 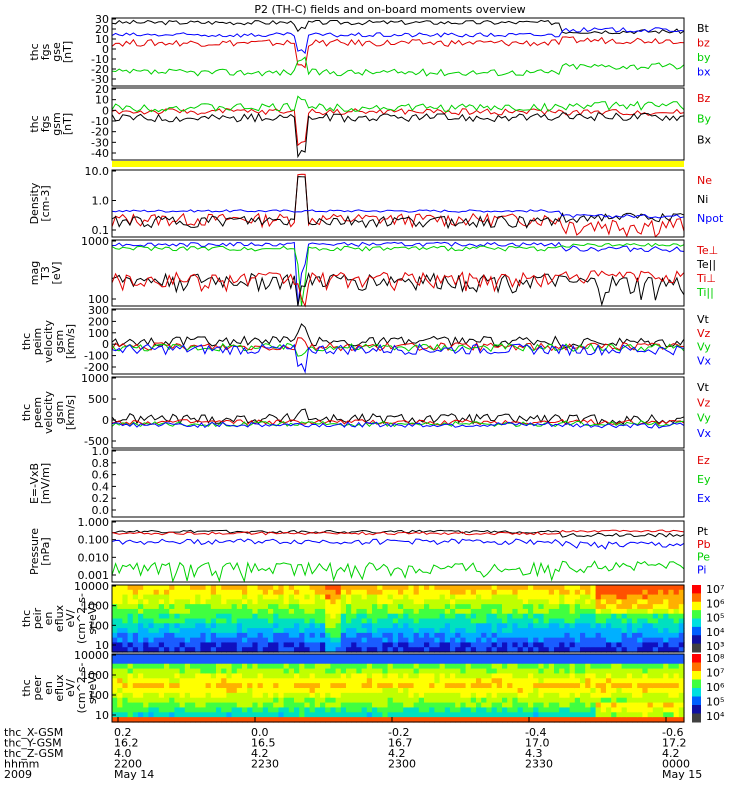 What do you see at coordinates (696, 623) in the screenshot?
I see `colorbar-segment` at bounding box center [696, 623].